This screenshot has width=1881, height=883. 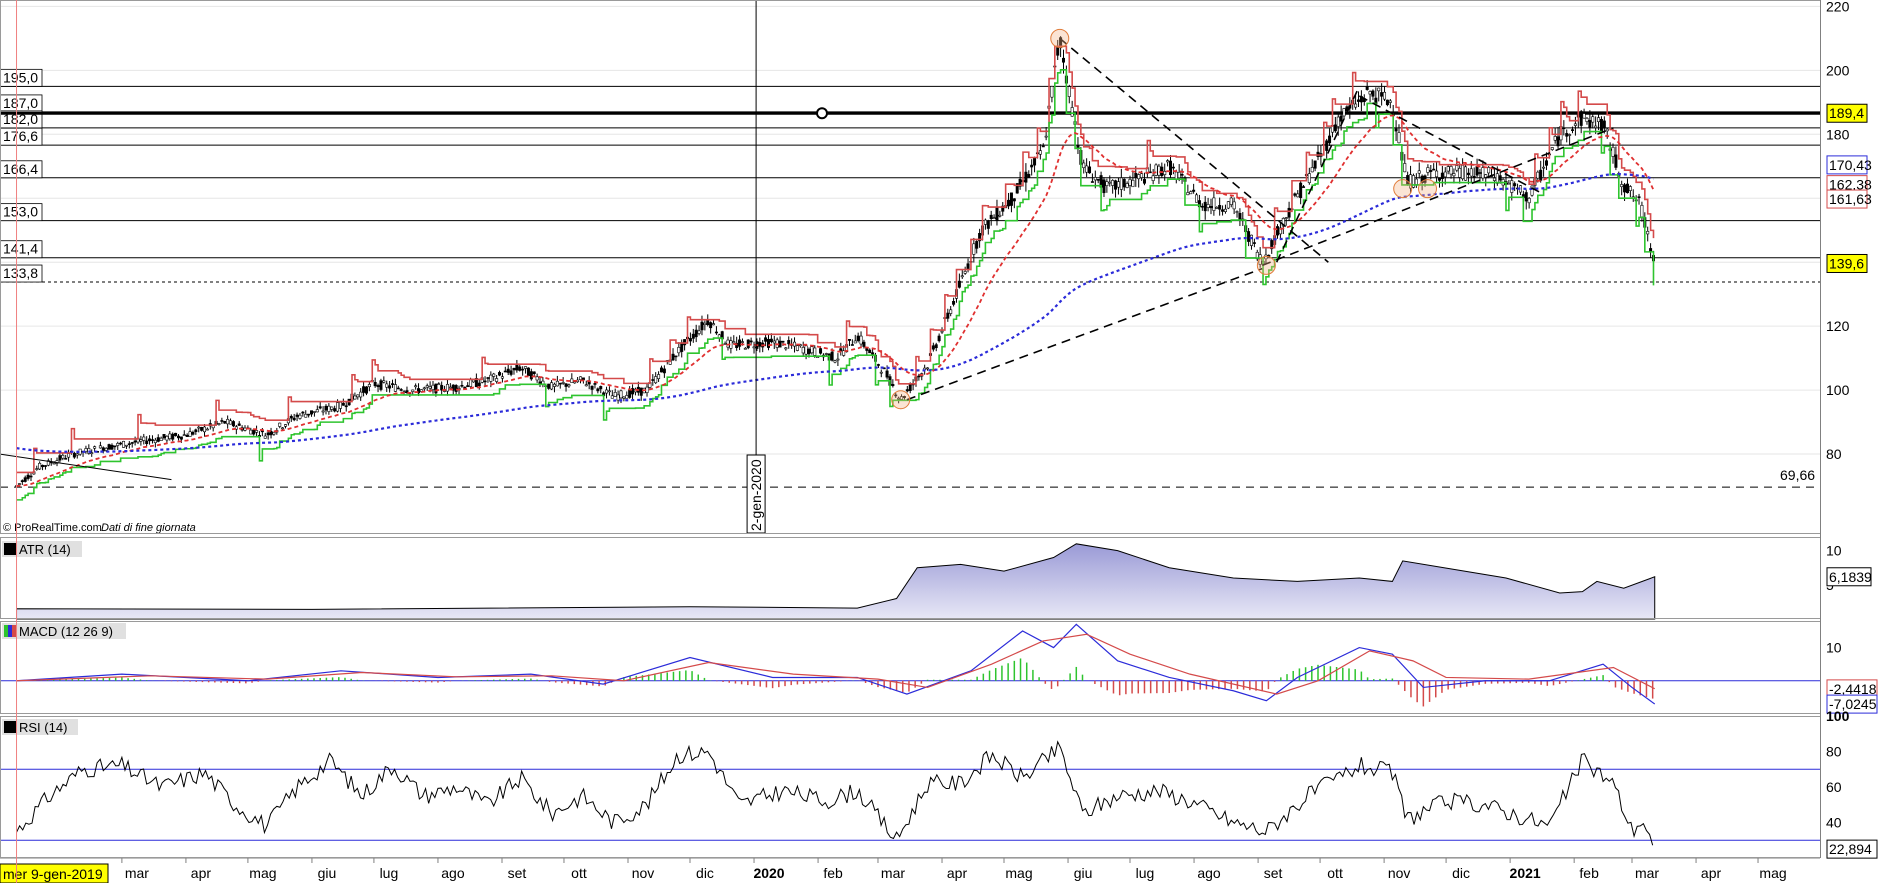 What do you see at coordinates (822, 113) in the screenshot?
I see `drag-handle` at bounding box center [822, 113].